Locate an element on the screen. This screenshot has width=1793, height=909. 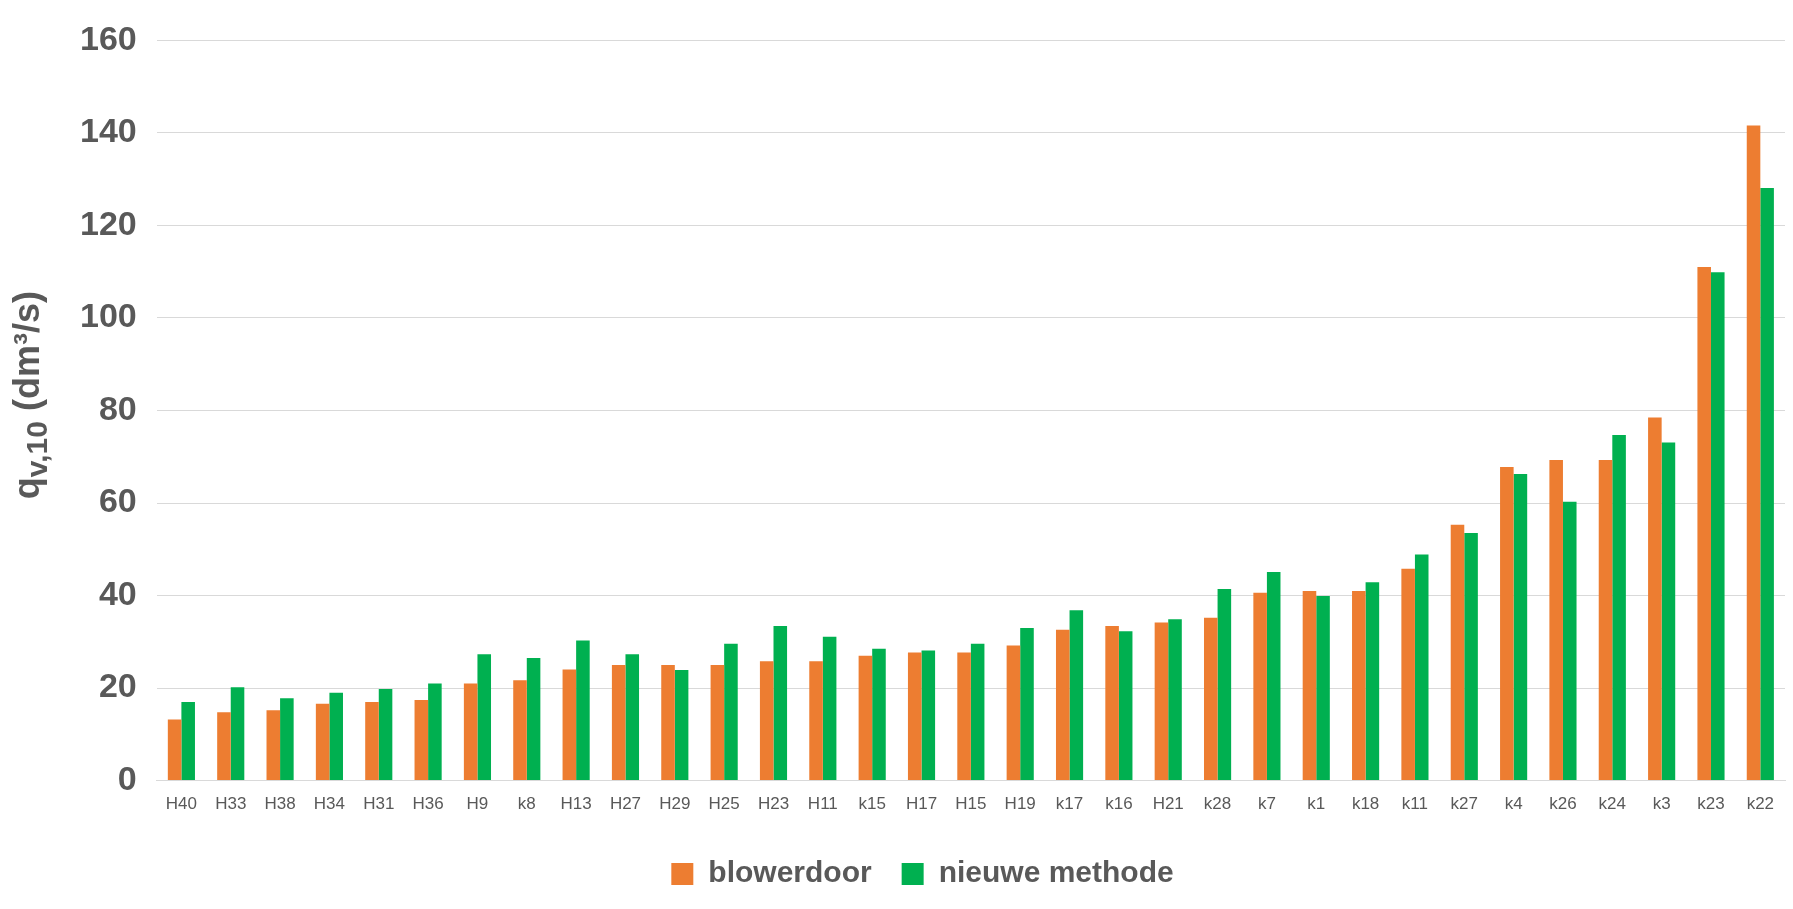
x-tick-label: k15 is located at coordinates (872, 804).